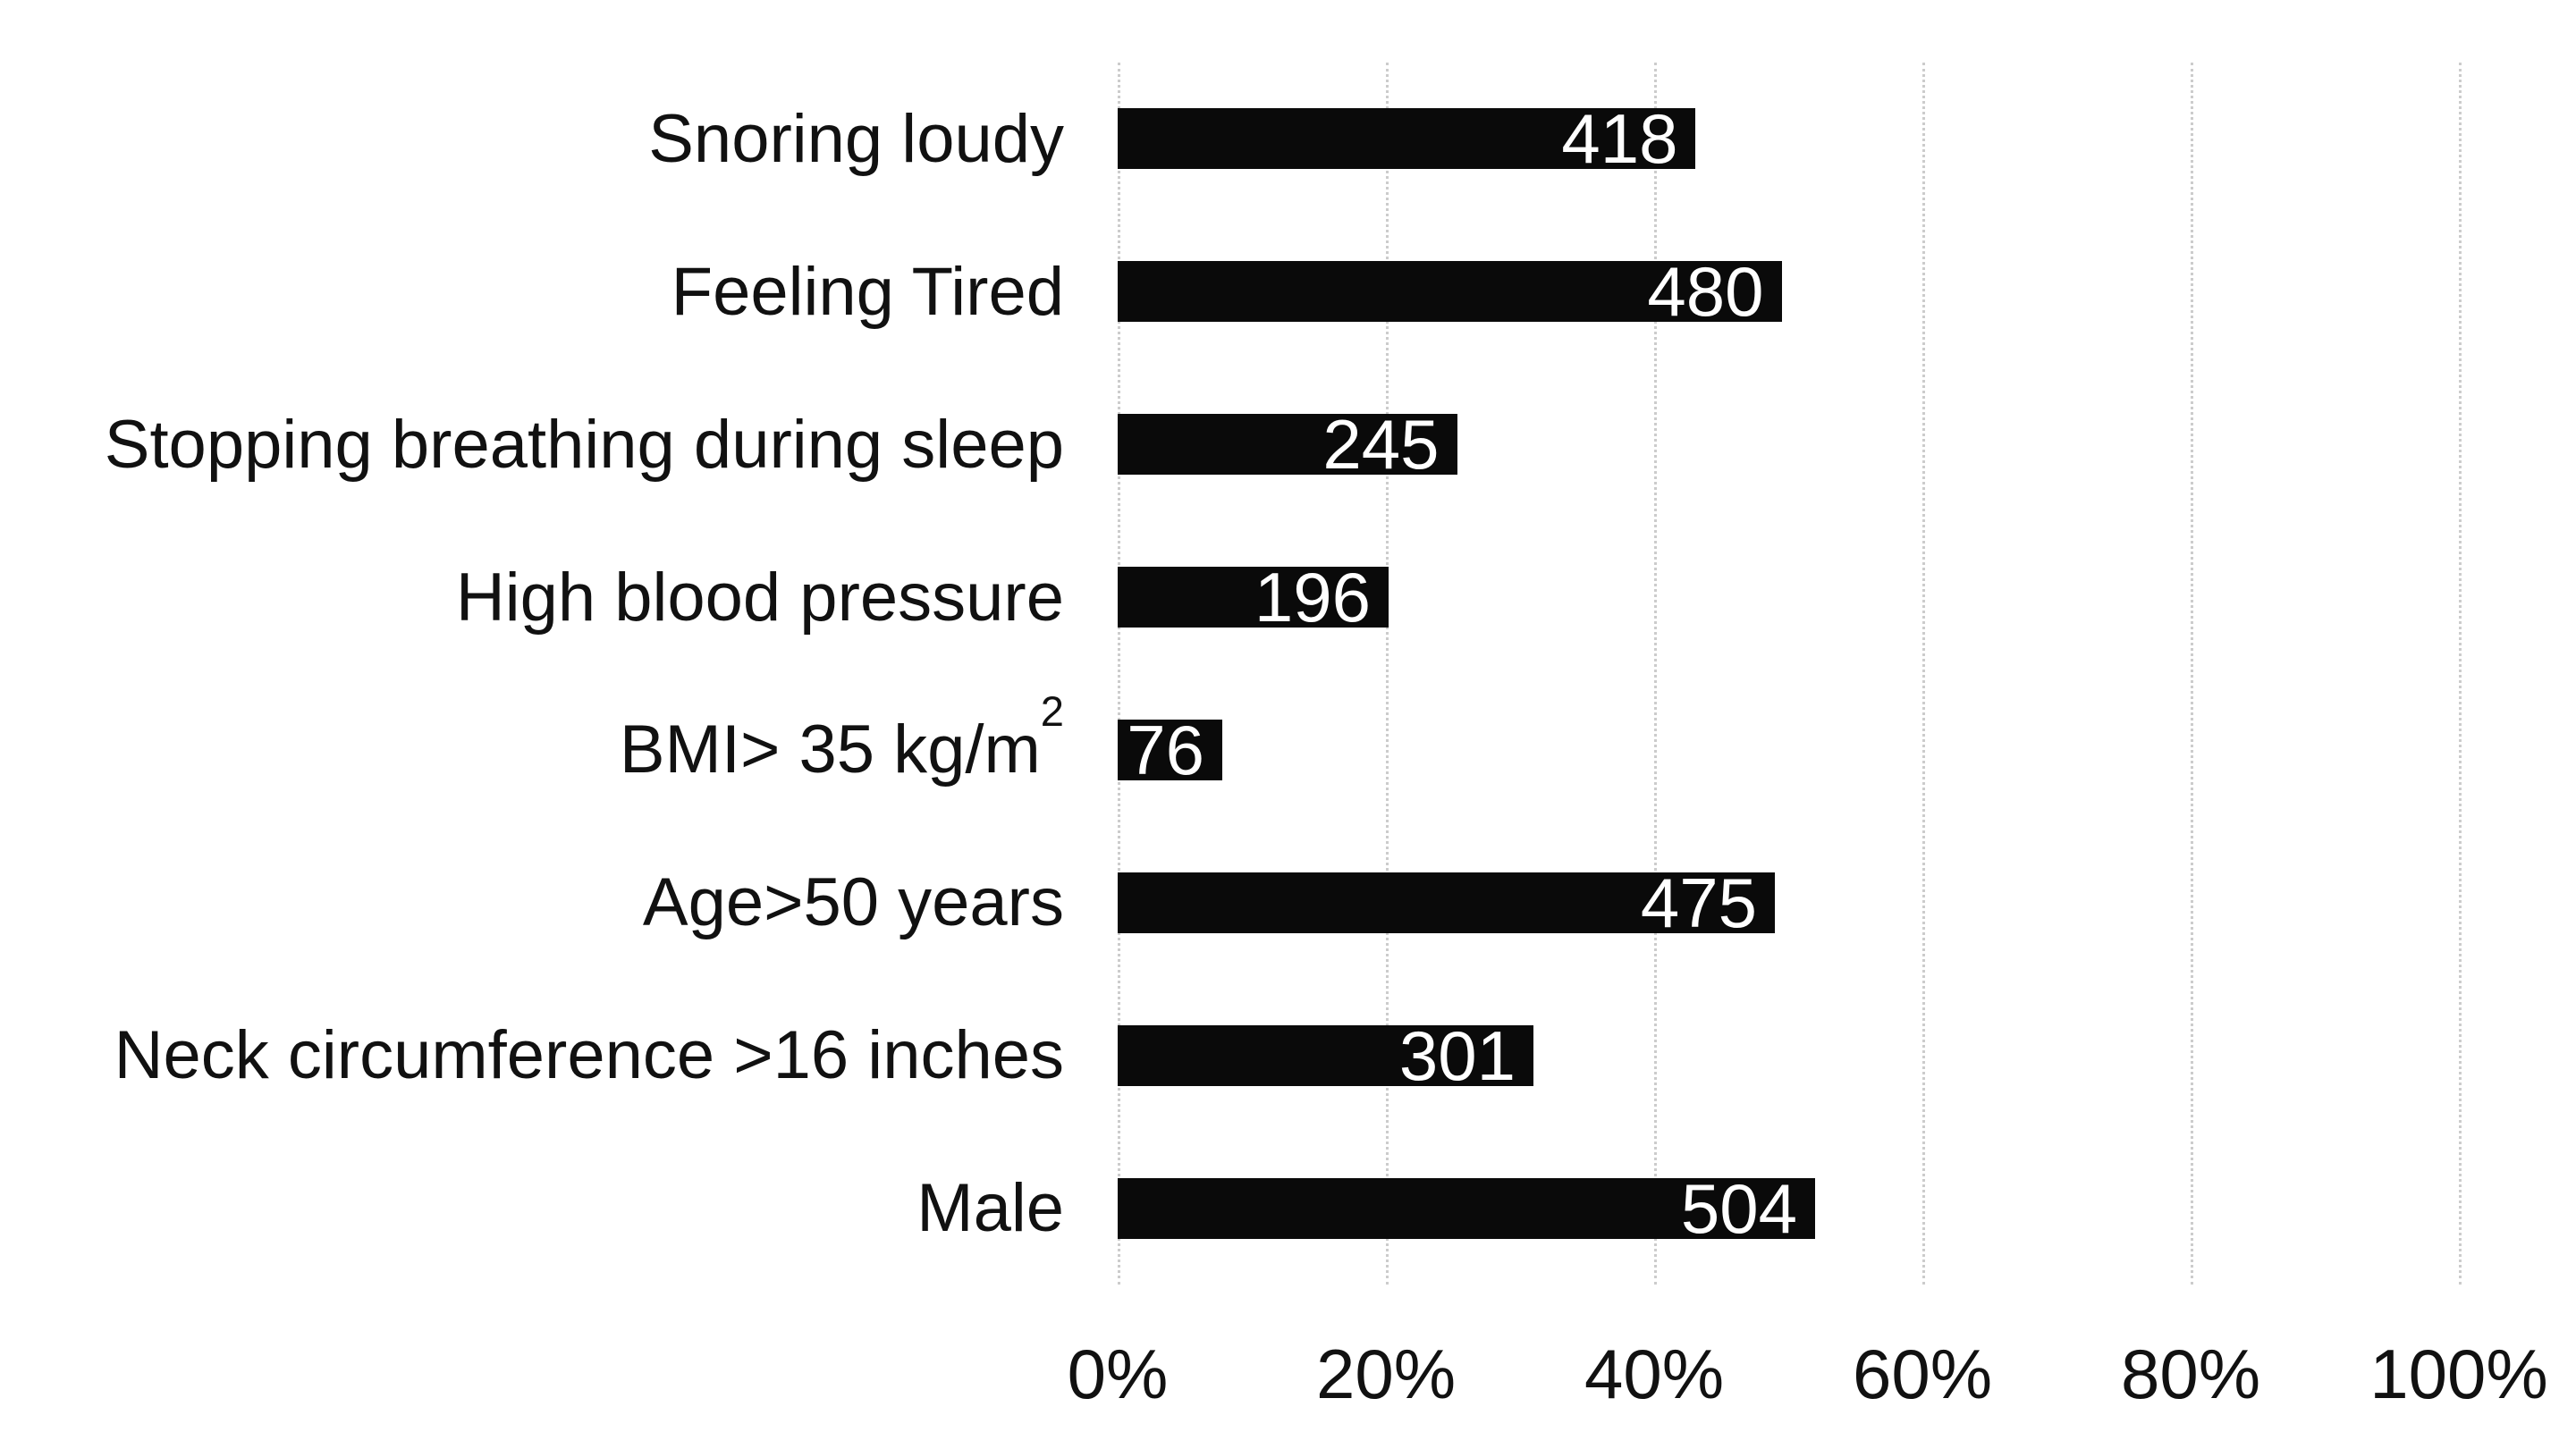  I want to click on bar: 196, so click(1253, 597).